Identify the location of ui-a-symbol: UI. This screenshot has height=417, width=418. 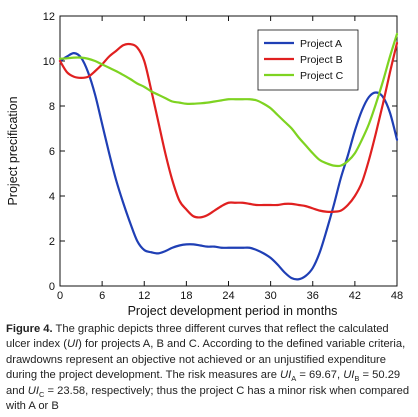
(286, 375).